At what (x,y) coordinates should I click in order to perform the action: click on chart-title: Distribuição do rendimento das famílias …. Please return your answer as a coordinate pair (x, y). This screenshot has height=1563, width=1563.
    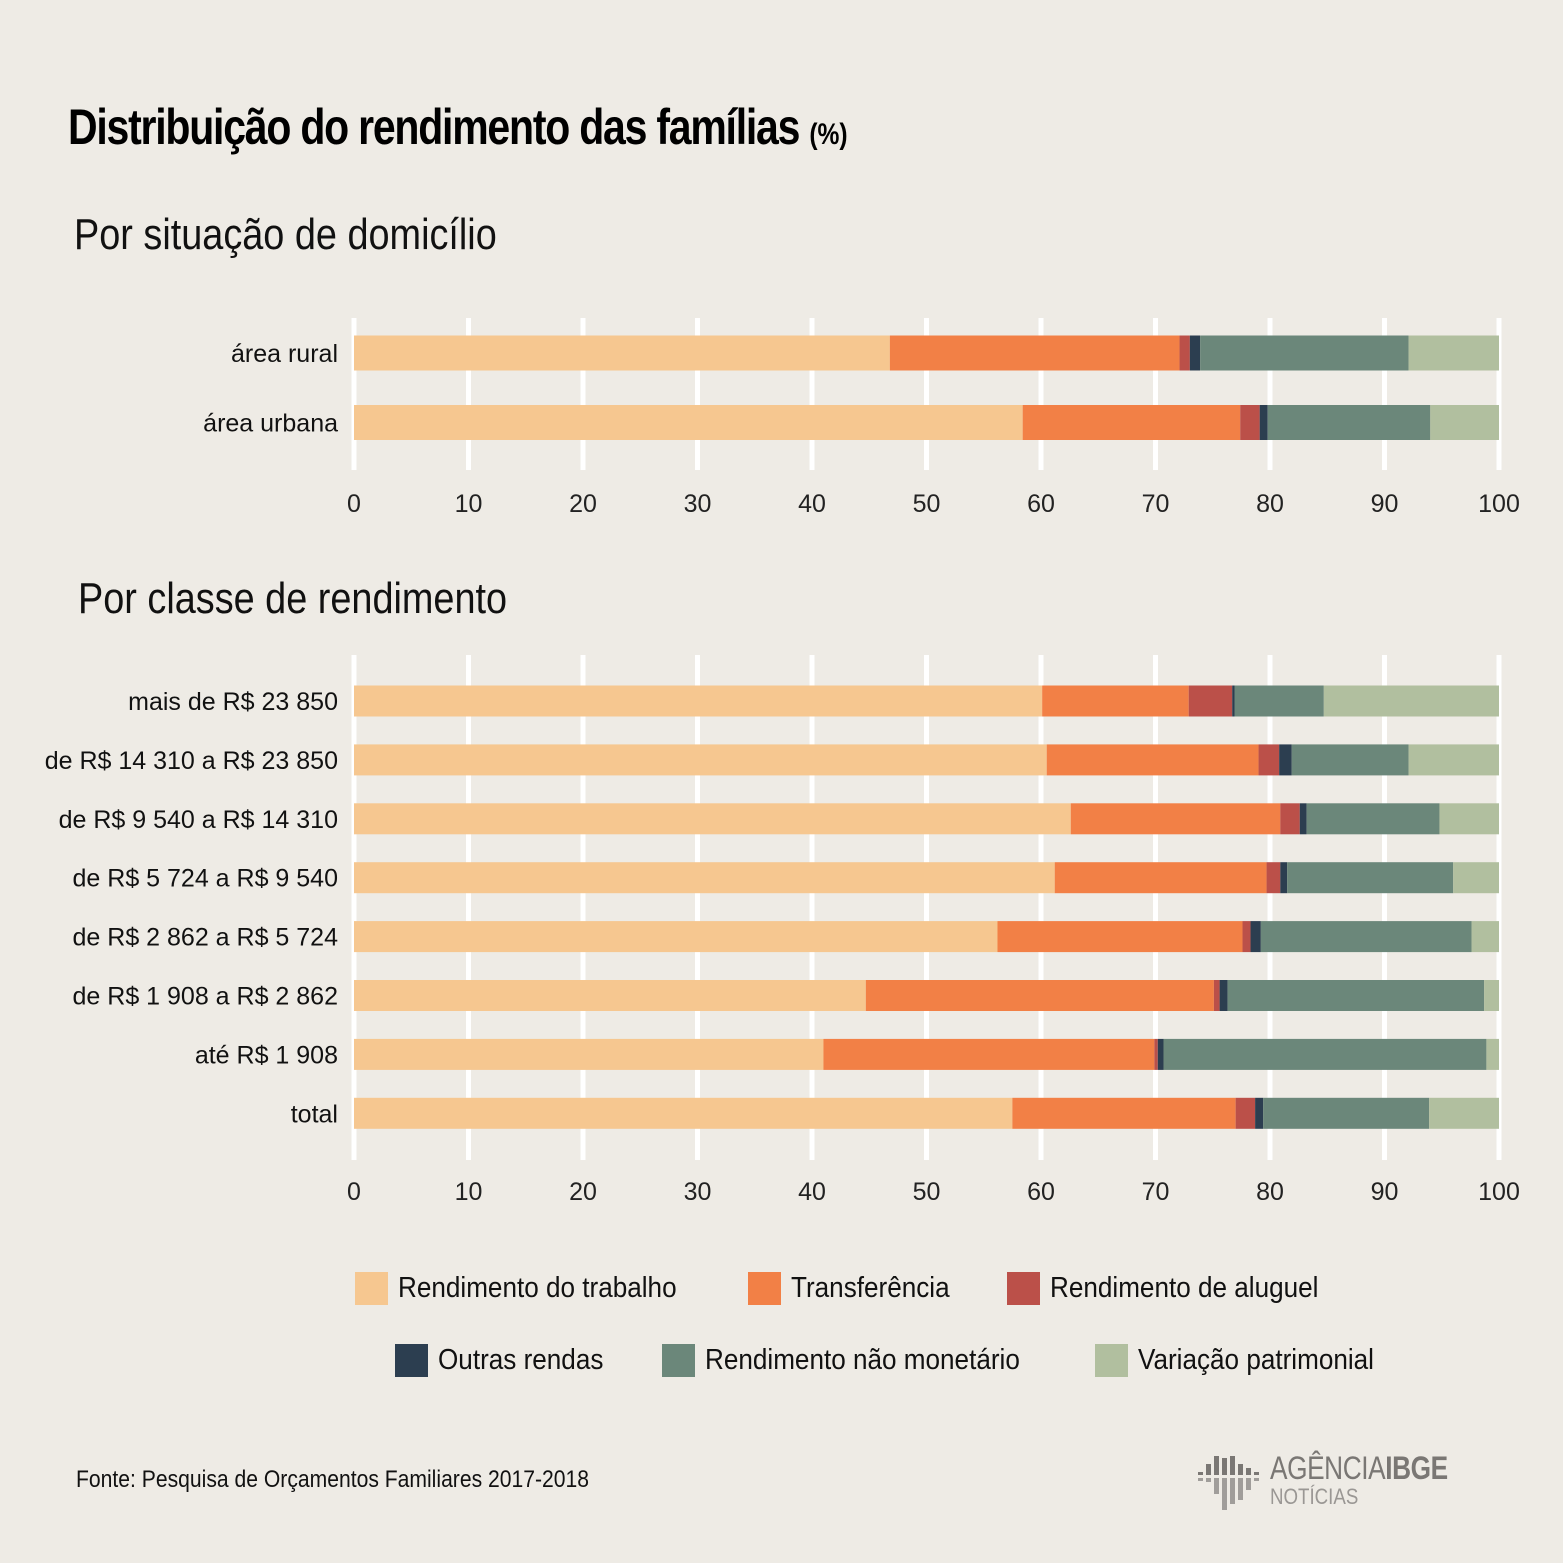
    Looking at the image, I should click on (458, 127).